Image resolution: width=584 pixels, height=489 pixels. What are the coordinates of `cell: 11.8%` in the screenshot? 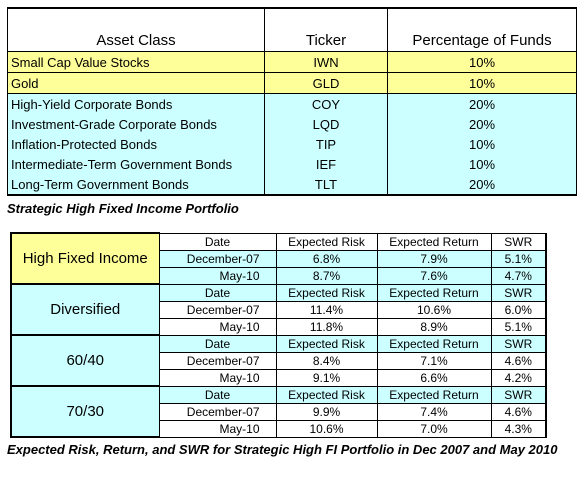 It's located at (326, 326).